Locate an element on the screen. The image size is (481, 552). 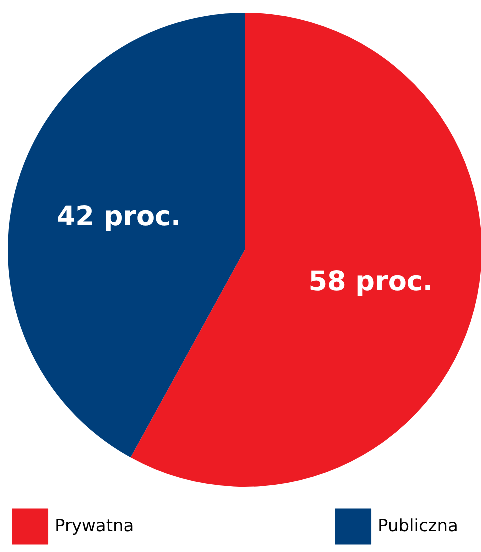
data-label: 42 proc. is located at coordinates (119, 217).